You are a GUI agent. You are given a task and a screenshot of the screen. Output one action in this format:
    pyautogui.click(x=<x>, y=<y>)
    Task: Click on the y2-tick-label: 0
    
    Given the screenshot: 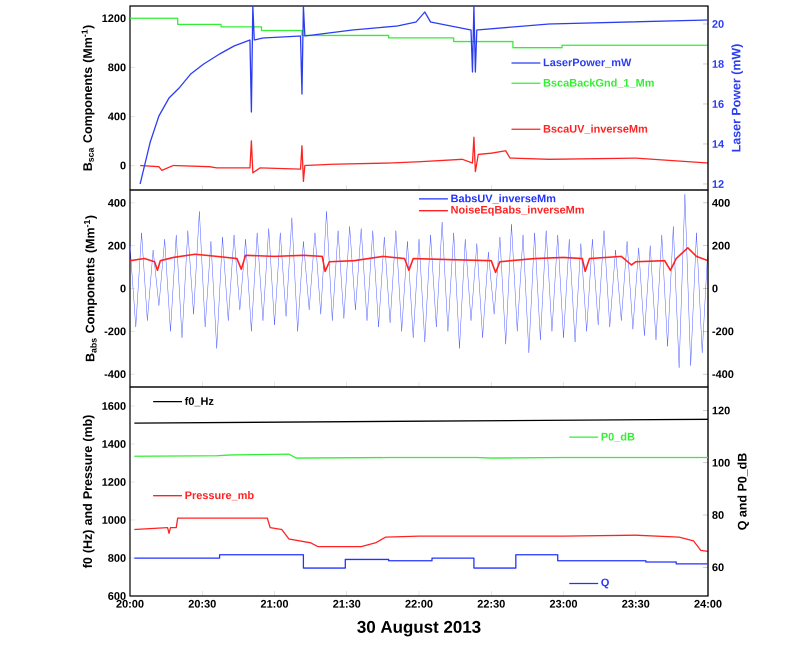 What is the action you would take?
    pyautogui.click(x=715, y=288)
    